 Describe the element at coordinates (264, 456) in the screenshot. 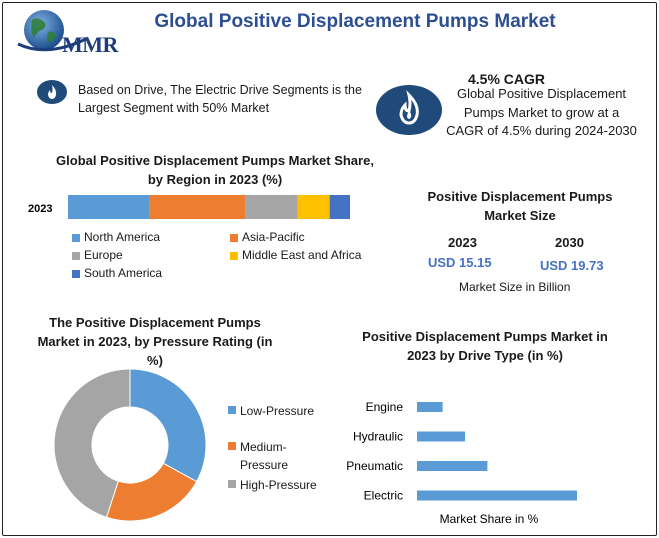

I see `legend-label: Medium-Pressure` at that location.